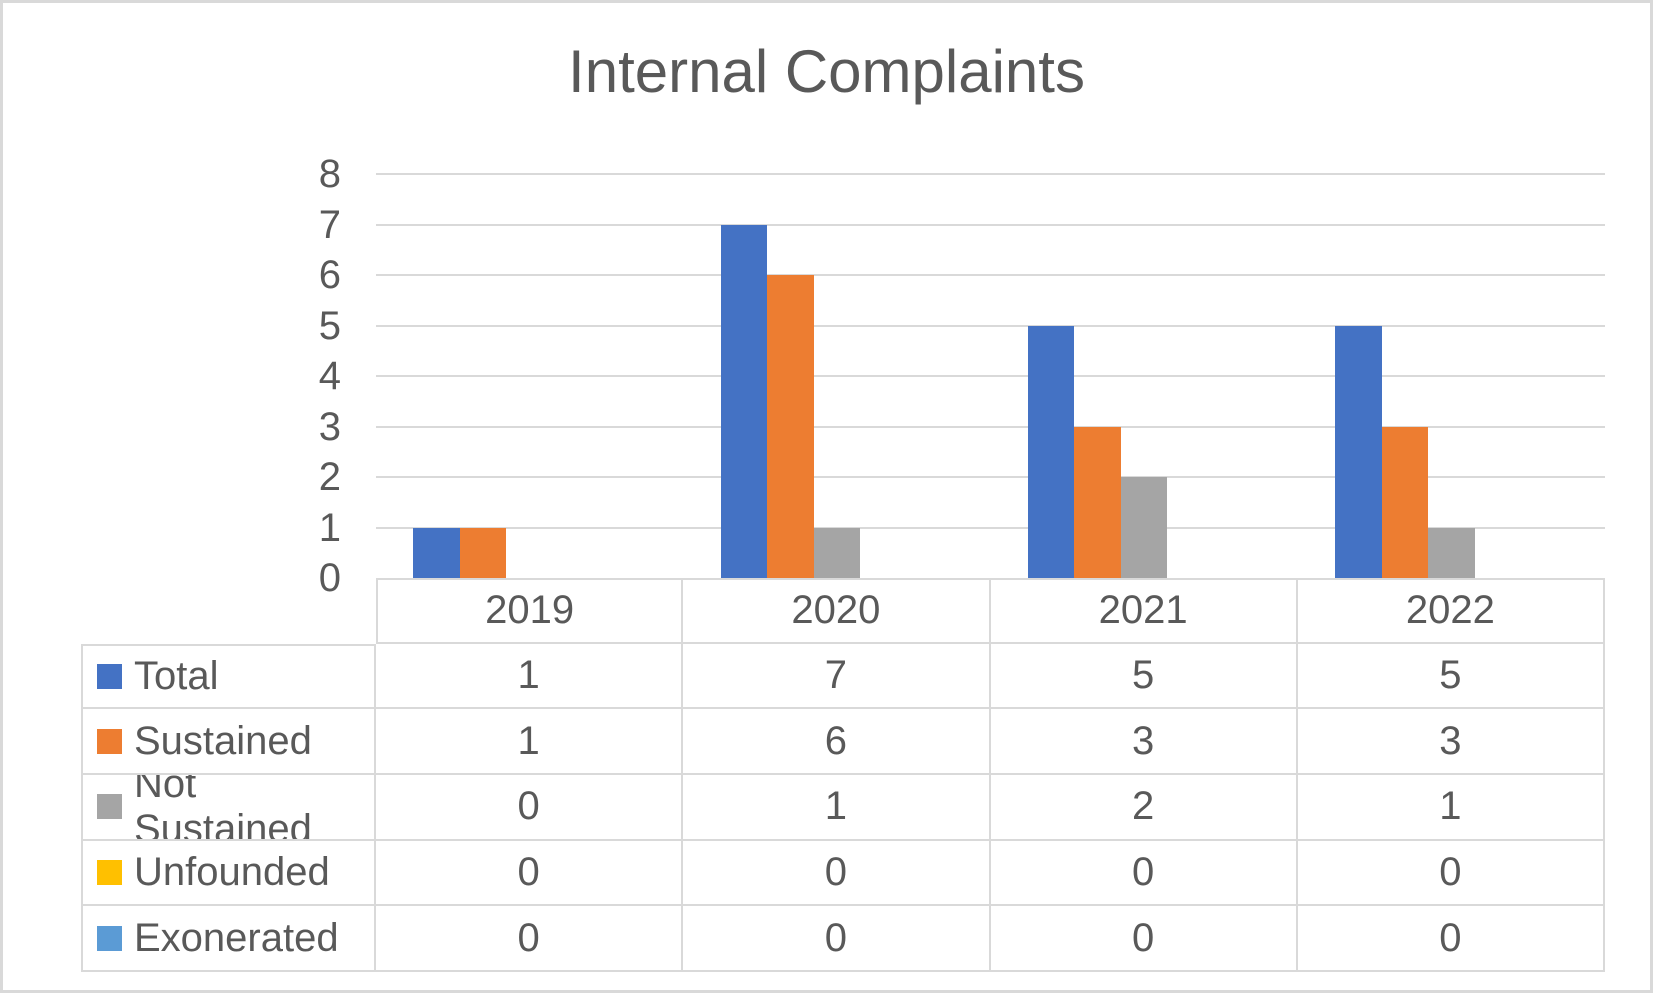  Describe the element at coordinates (329, 325) in the screenshot. I see `y-tick-label: 5` at that location.